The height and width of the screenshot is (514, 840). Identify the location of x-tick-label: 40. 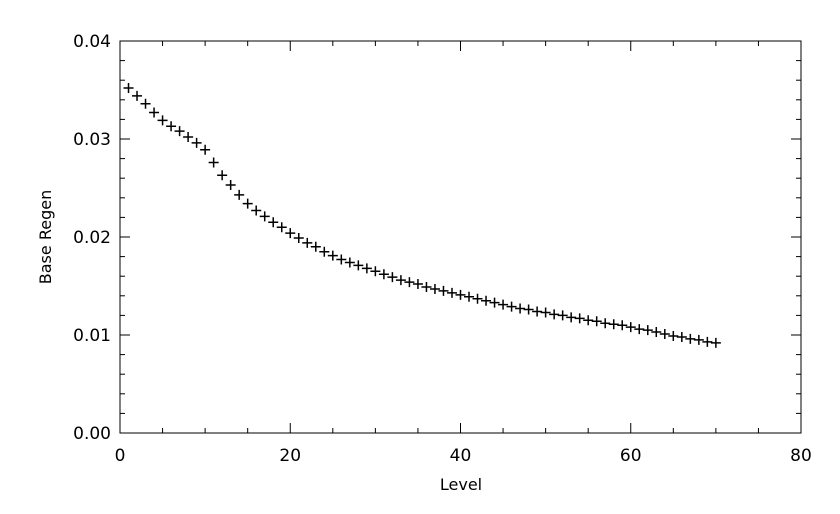
(461, 456).